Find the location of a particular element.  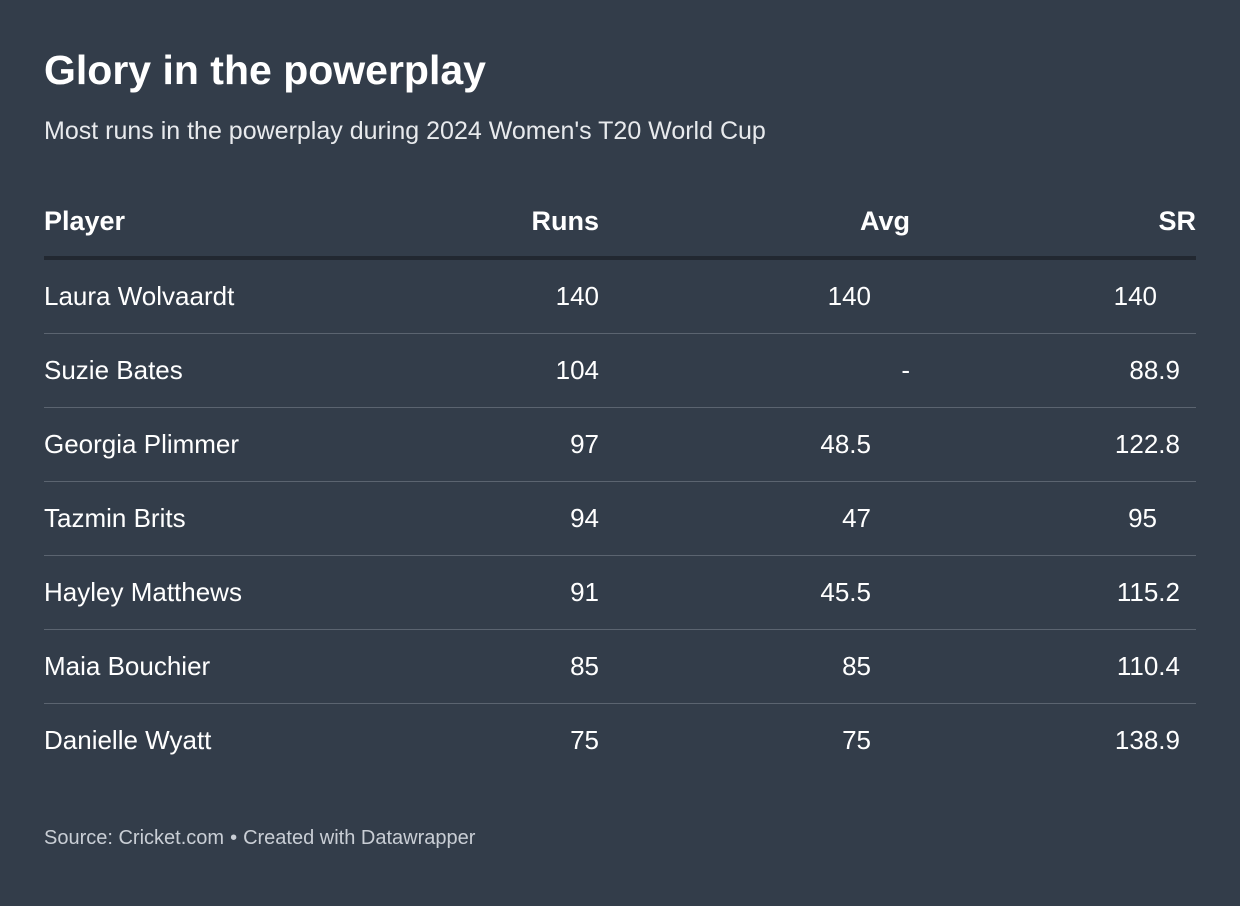

table-row: Georgia Plimmer 97 48.5 122.8 is located at coordinates (620, 445).